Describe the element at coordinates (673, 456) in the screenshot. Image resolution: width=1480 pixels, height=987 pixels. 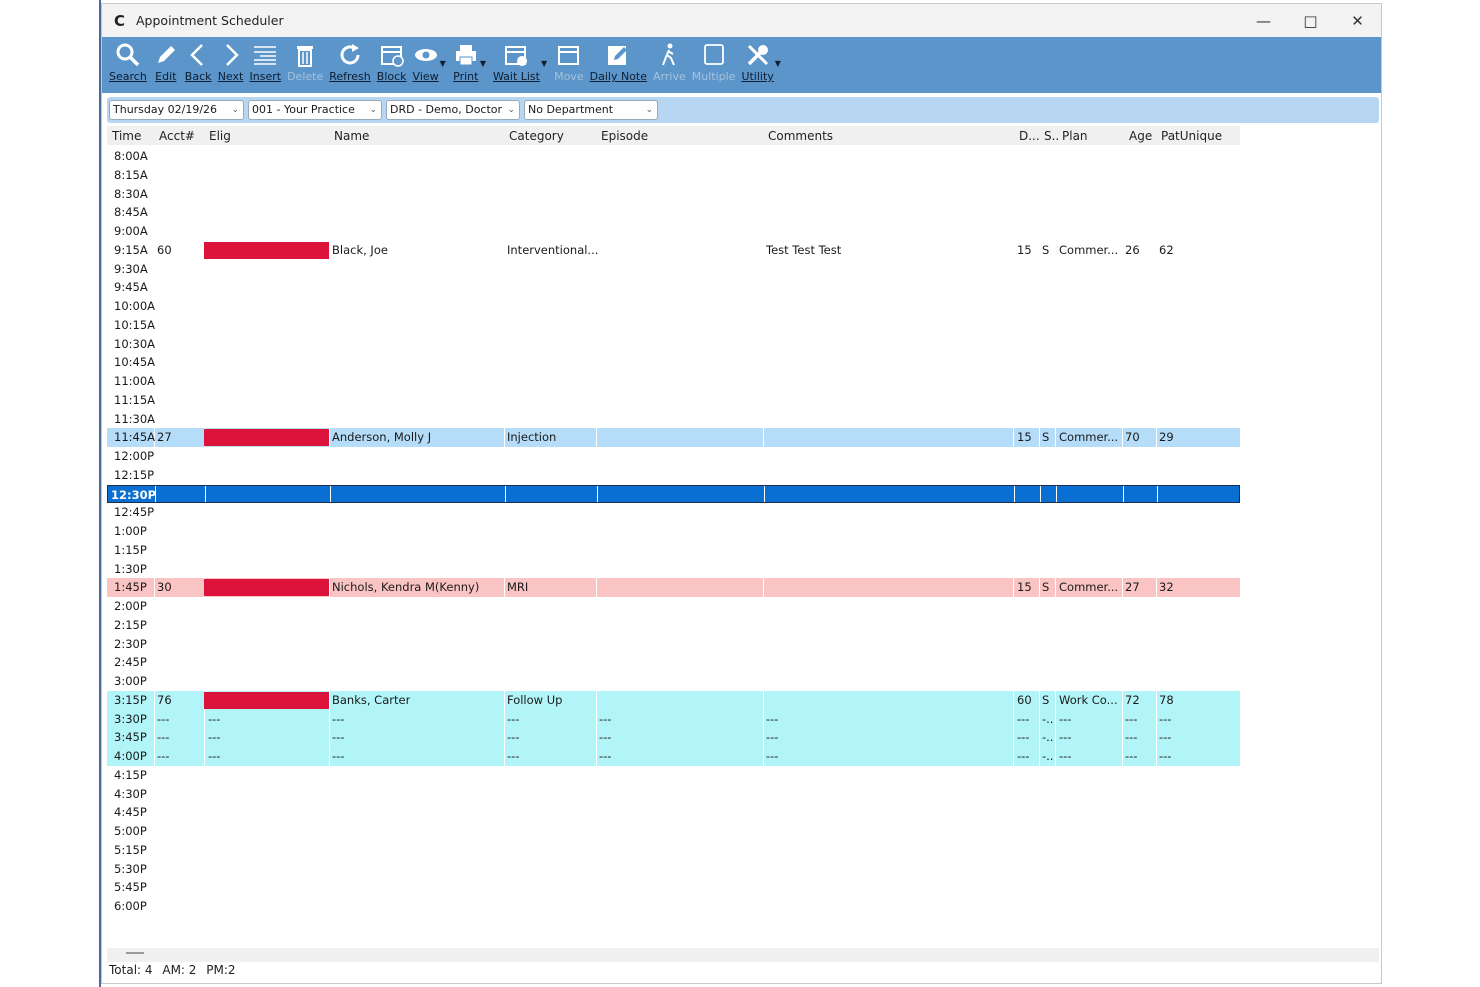
I see `time-slot-row: 12:00P` at that location.